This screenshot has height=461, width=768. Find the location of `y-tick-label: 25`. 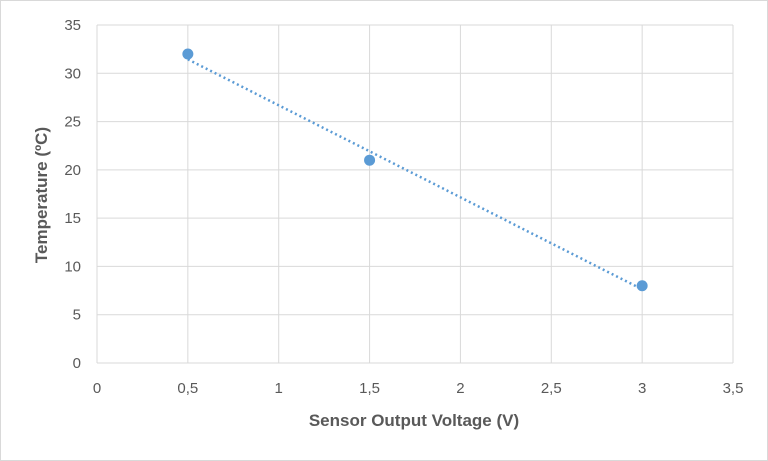

y-tick-label: 25 is located at coordinates (72, 122).